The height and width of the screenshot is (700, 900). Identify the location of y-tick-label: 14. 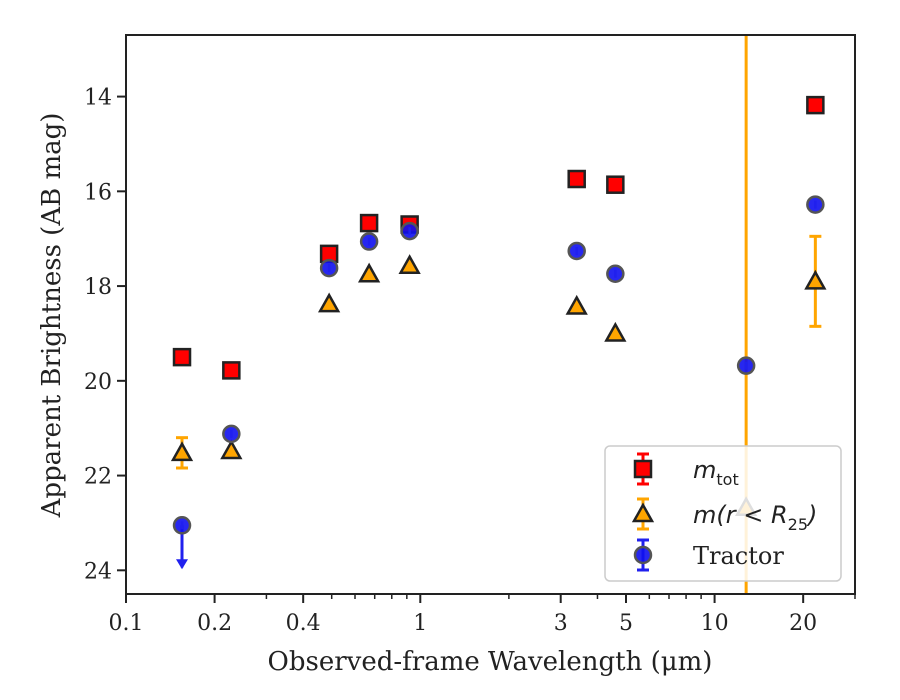
(98, 98).